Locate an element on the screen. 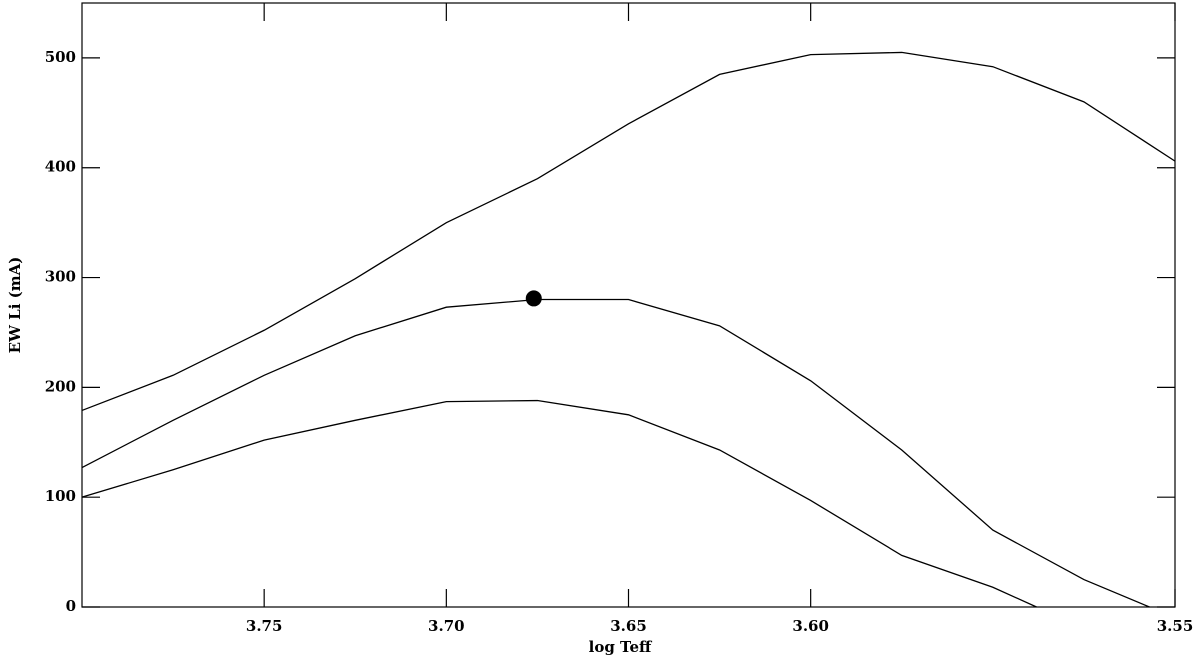 This screenshot has height=662, width=1200. y-tick-label: 400 is located at coordinates (60, 167).